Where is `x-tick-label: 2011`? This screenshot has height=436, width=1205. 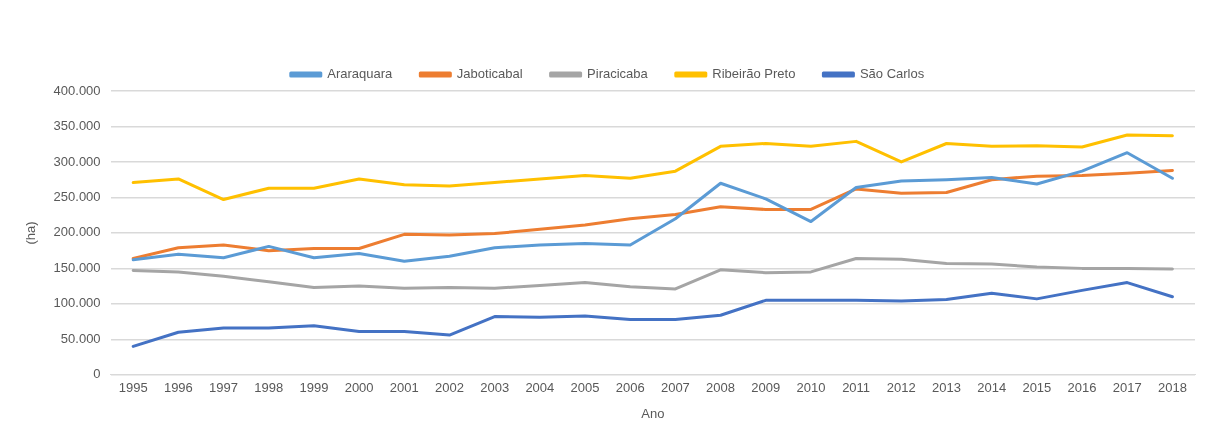 x-tick-label: 2011 is located at coordinates (856, 388).